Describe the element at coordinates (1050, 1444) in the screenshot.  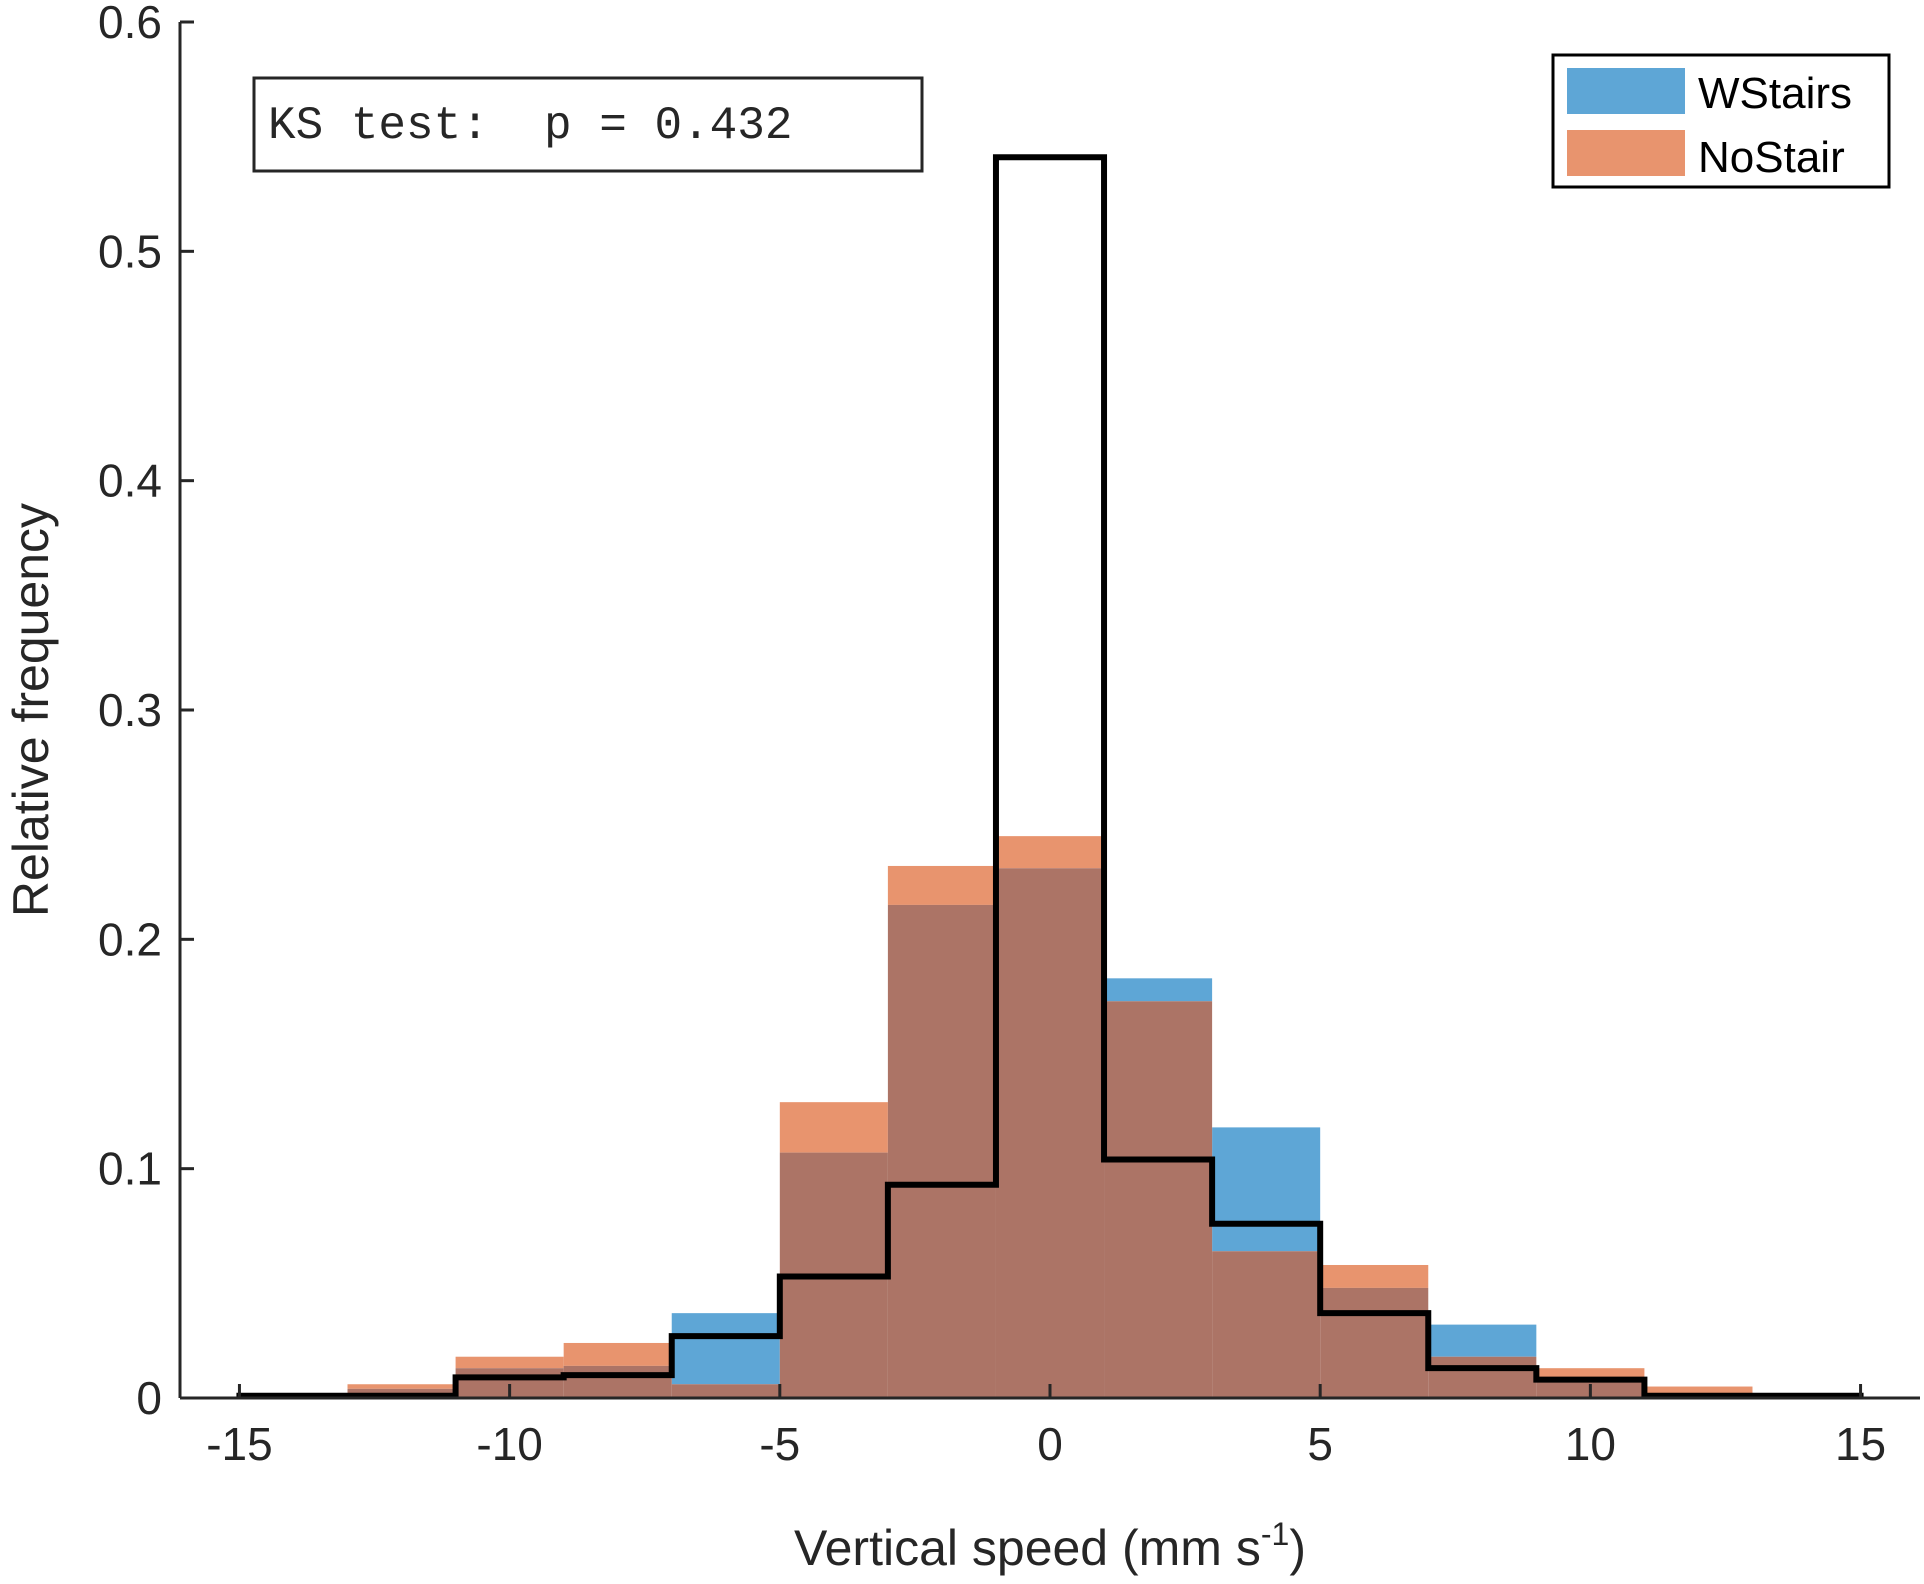
I see `x-tick-label: 0` at that location.